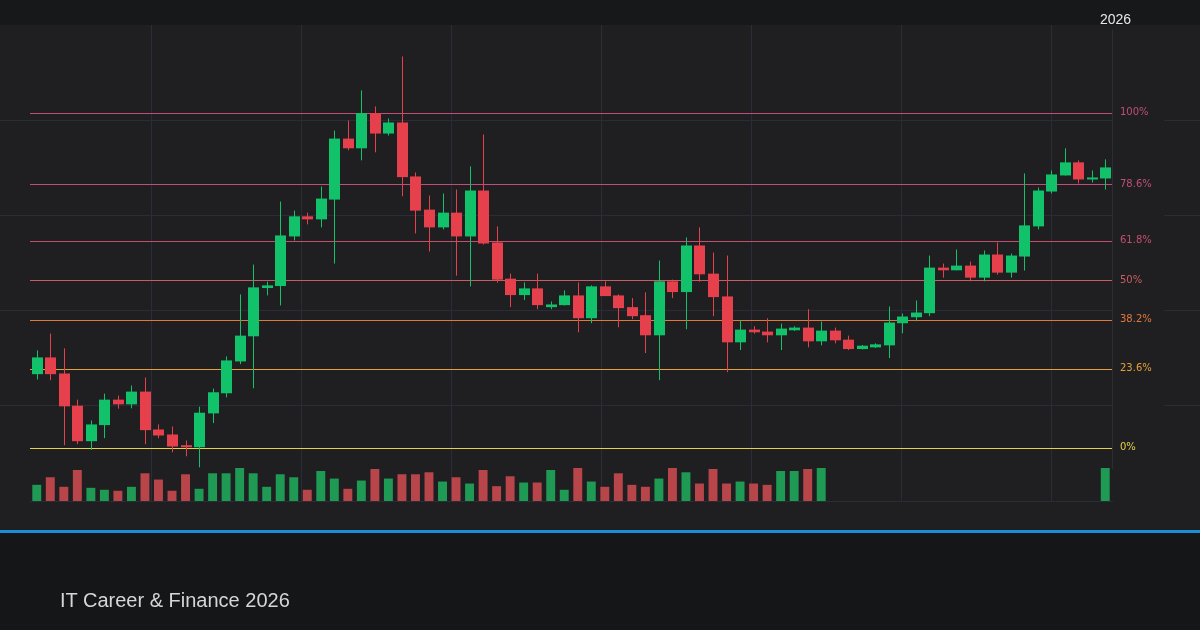  Describe the element at coordinates (1116, 19) in the screenshot. I see `text: 2026` at that location.